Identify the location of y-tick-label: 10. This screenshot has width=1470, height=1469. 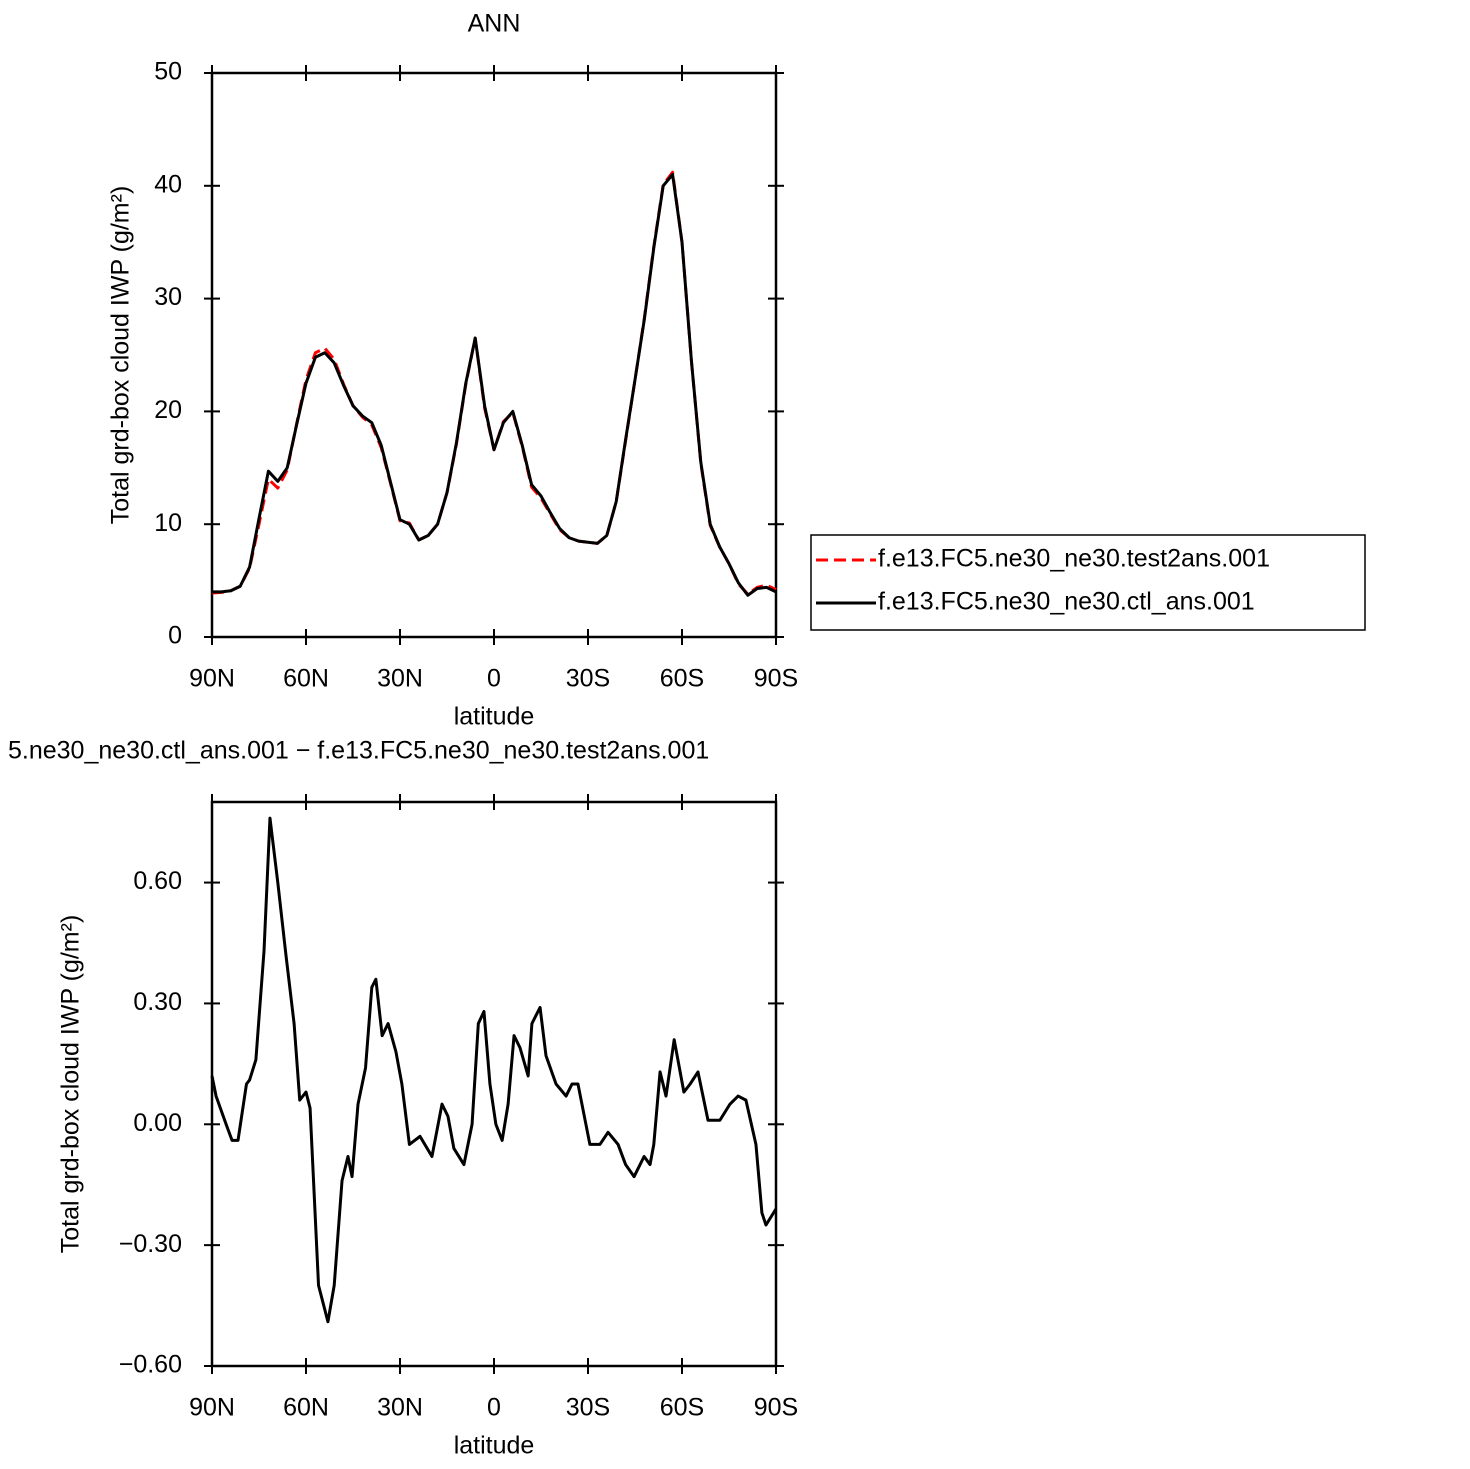
(168, 523).